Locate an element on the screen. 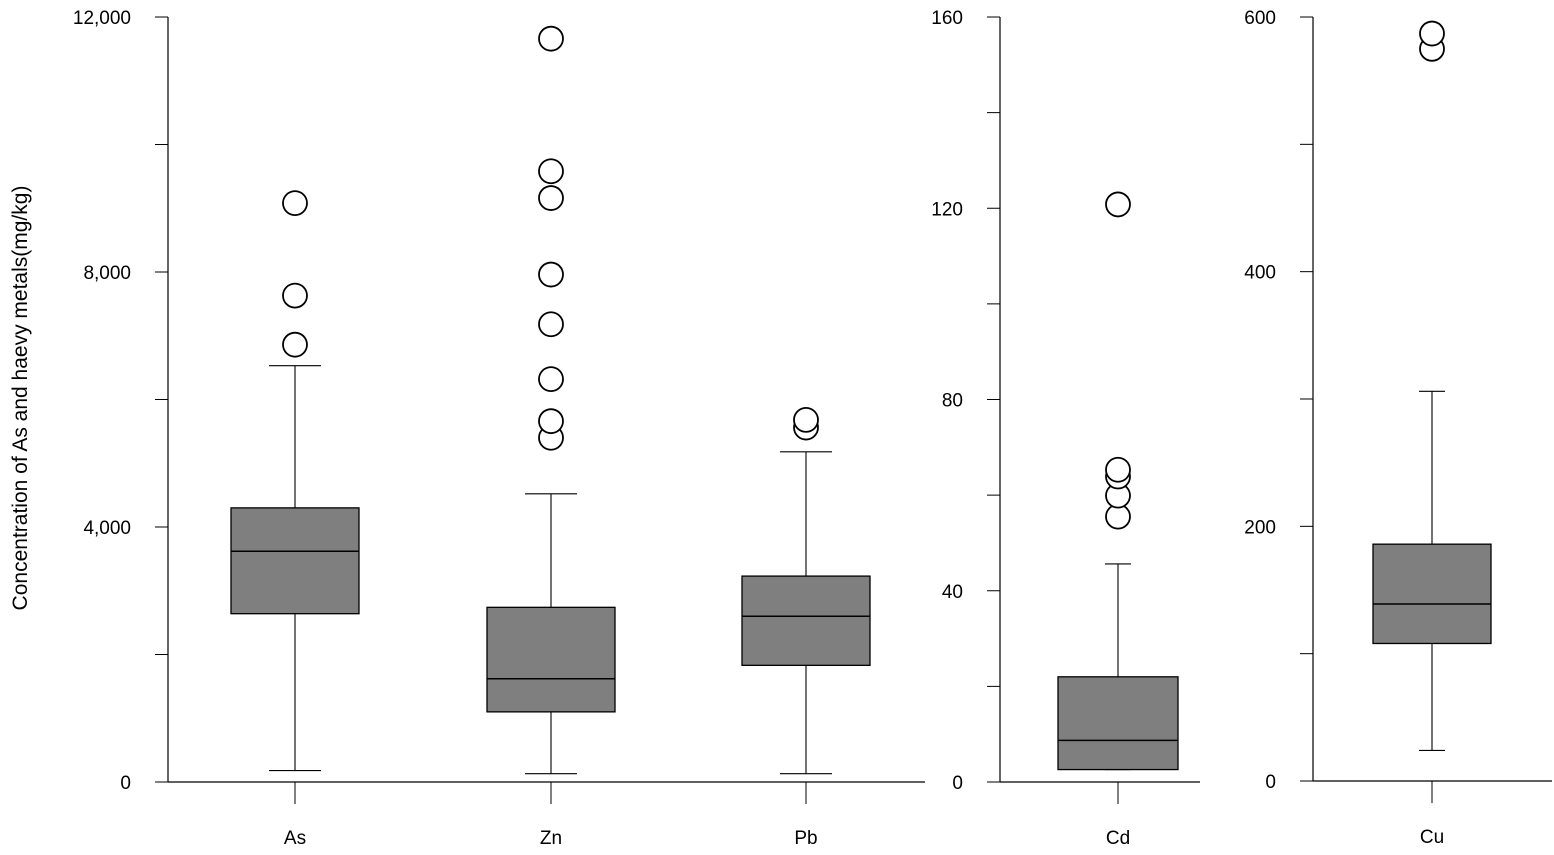  box-pb: Pb is located at coordinates (806, 627).